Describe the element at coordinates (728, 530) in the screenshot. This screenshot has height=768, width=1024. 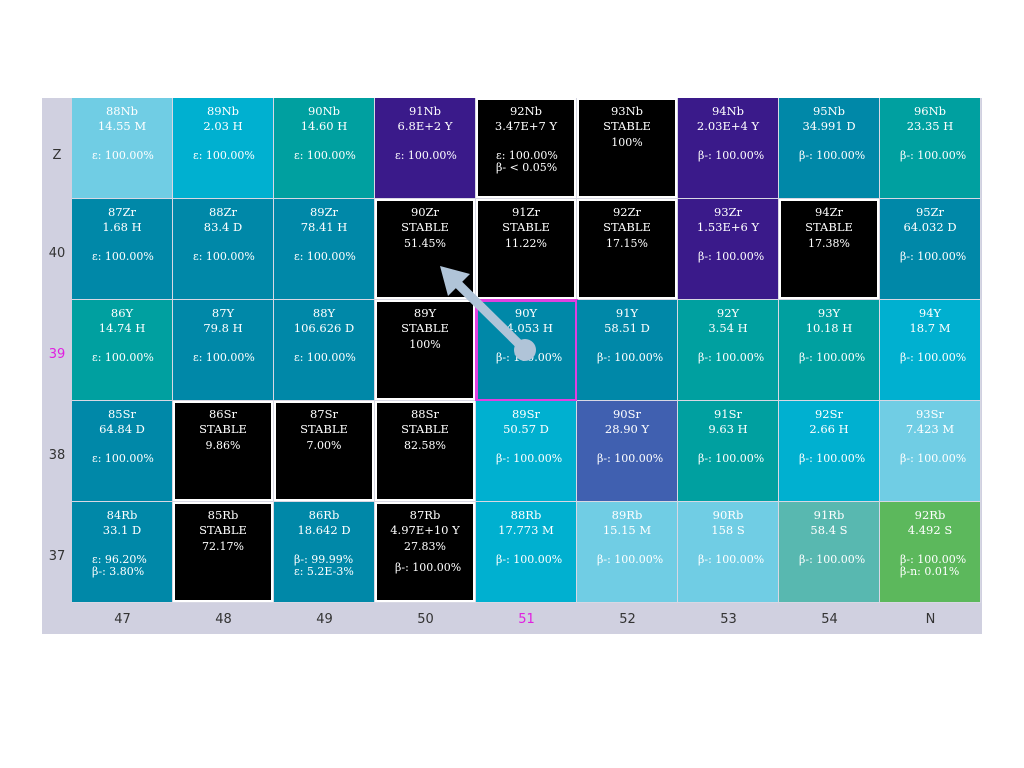
I see `half-life: 158 S` at that location.